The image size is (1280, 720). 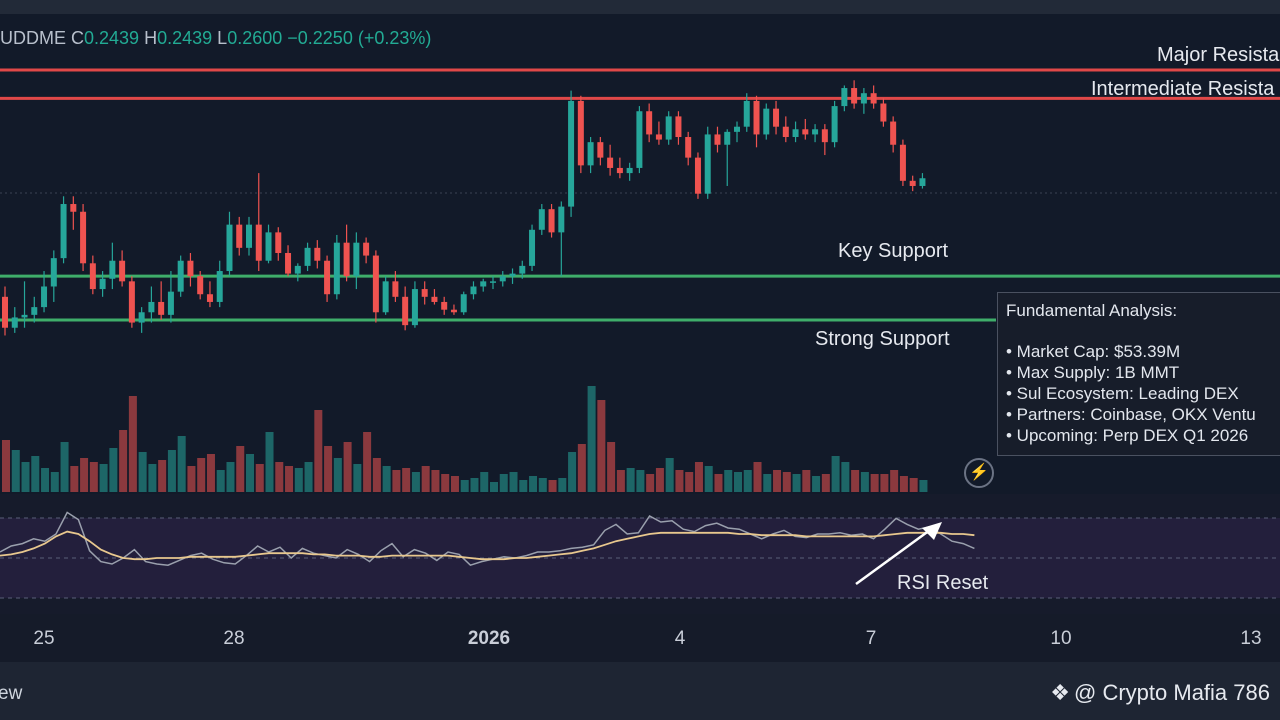 I want to click on intermediate-resistance-label: Intermediate Resista, so click(x=1183, y=89).